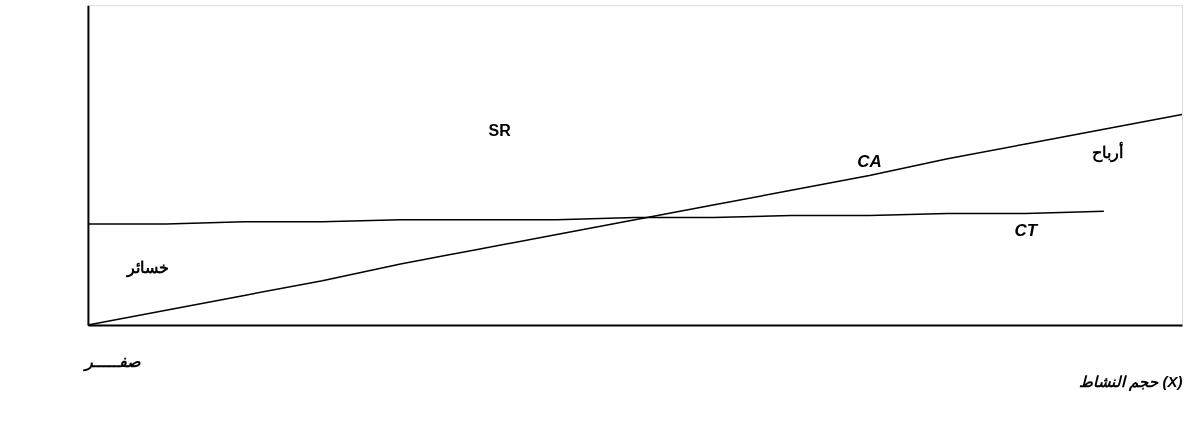 The height and width of the screenshot is (437, 1203). Describe the element at coordinates (147, 268) in the screenshot. I see `annotation: خسائر` at that location.